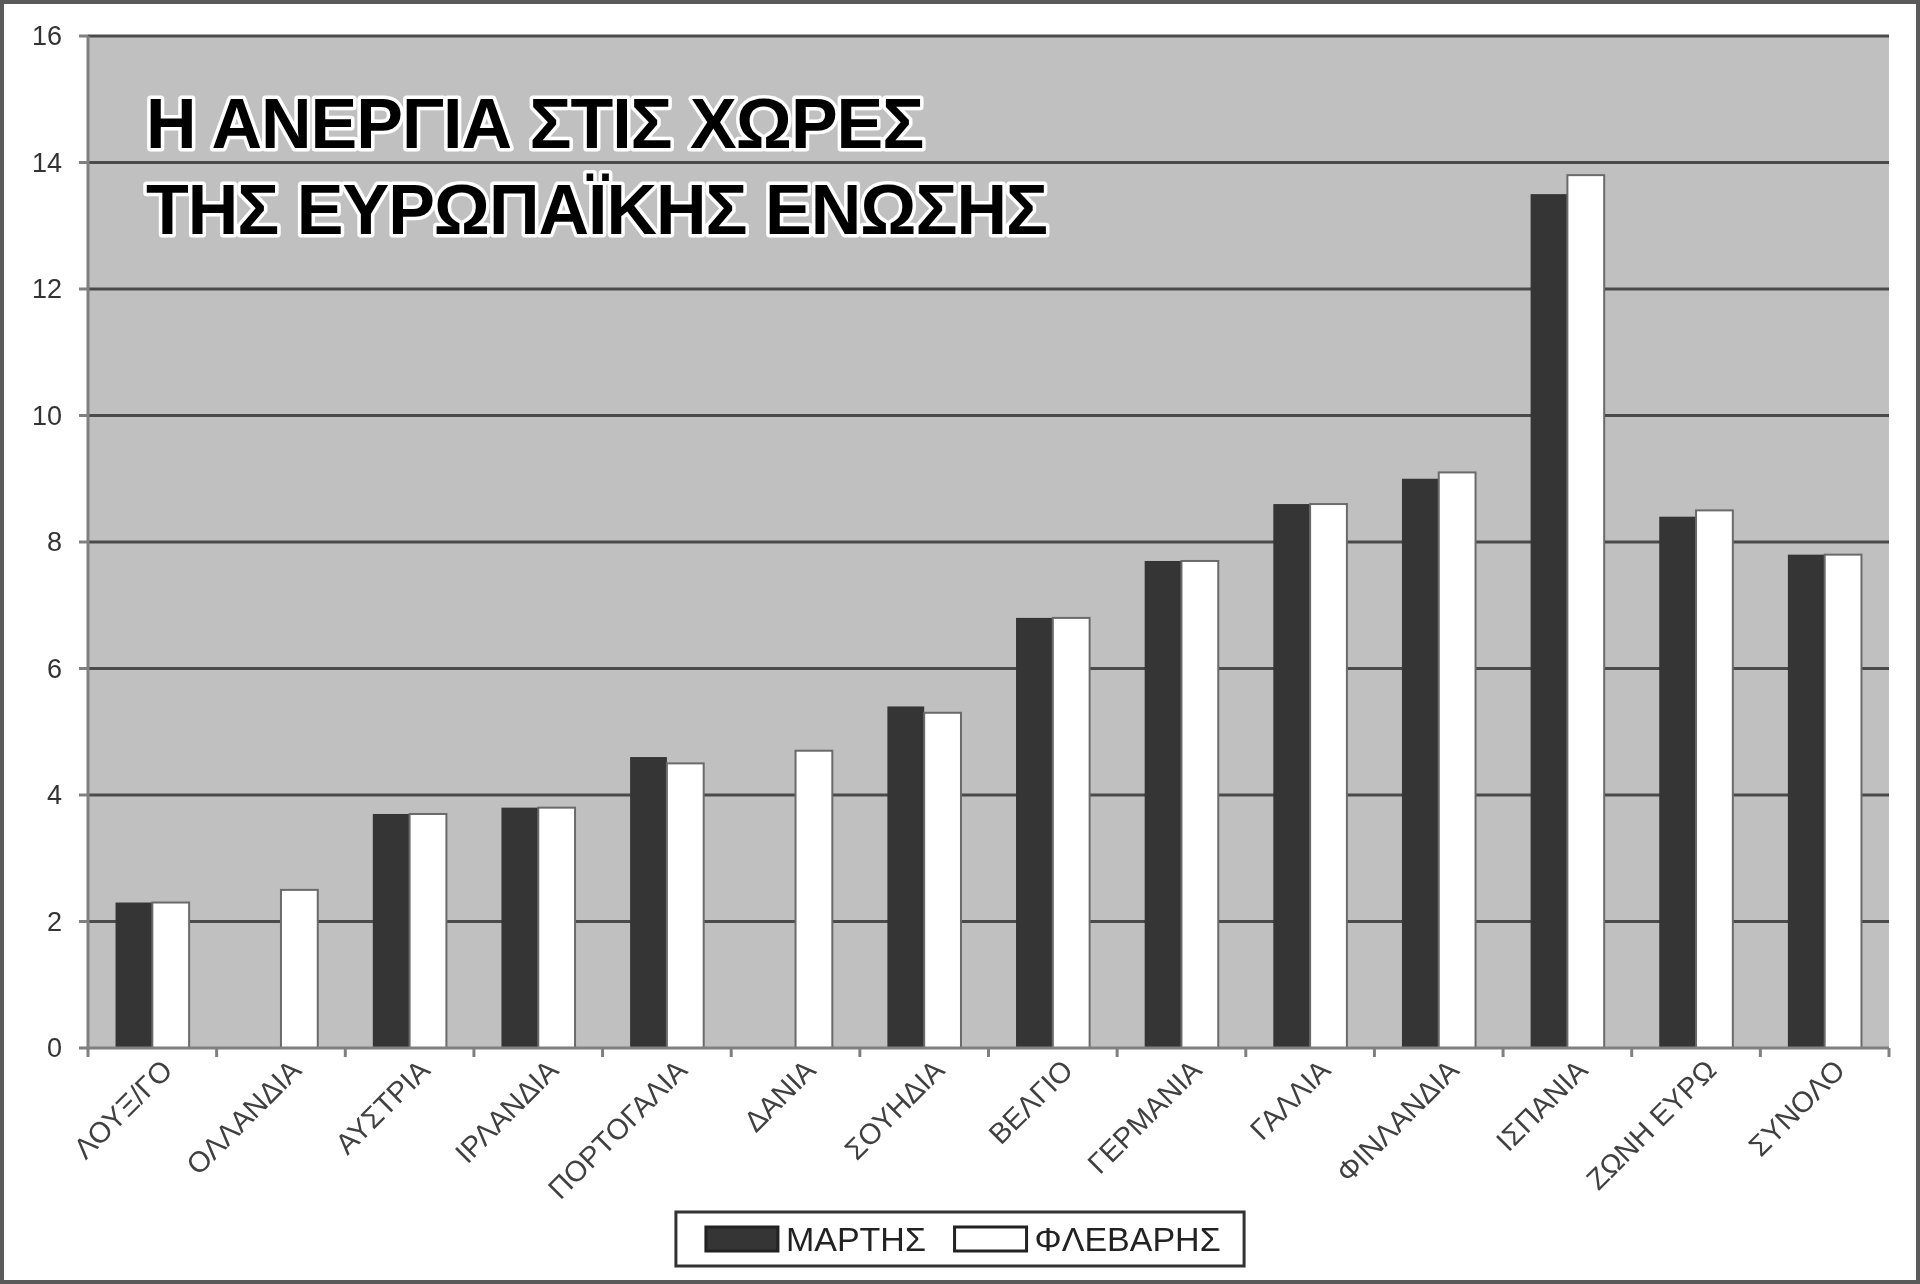  I want to click on y-tick-label: 6, so click(54, 668).